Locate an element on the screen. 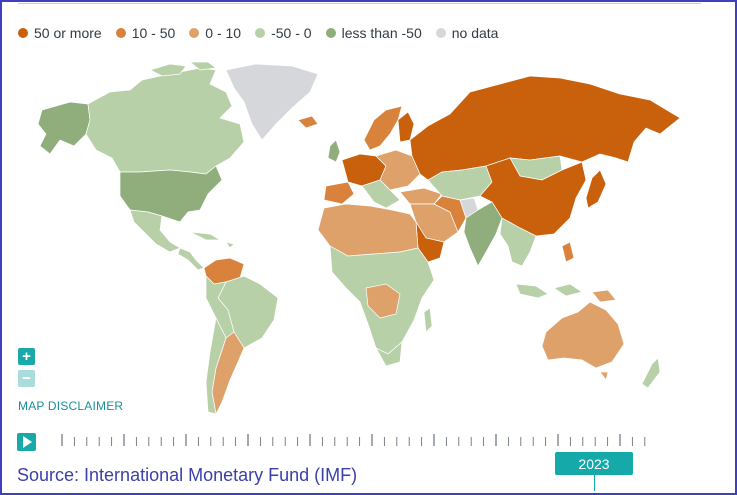  region-peru-bolivia is located at coordinates (220, 307).